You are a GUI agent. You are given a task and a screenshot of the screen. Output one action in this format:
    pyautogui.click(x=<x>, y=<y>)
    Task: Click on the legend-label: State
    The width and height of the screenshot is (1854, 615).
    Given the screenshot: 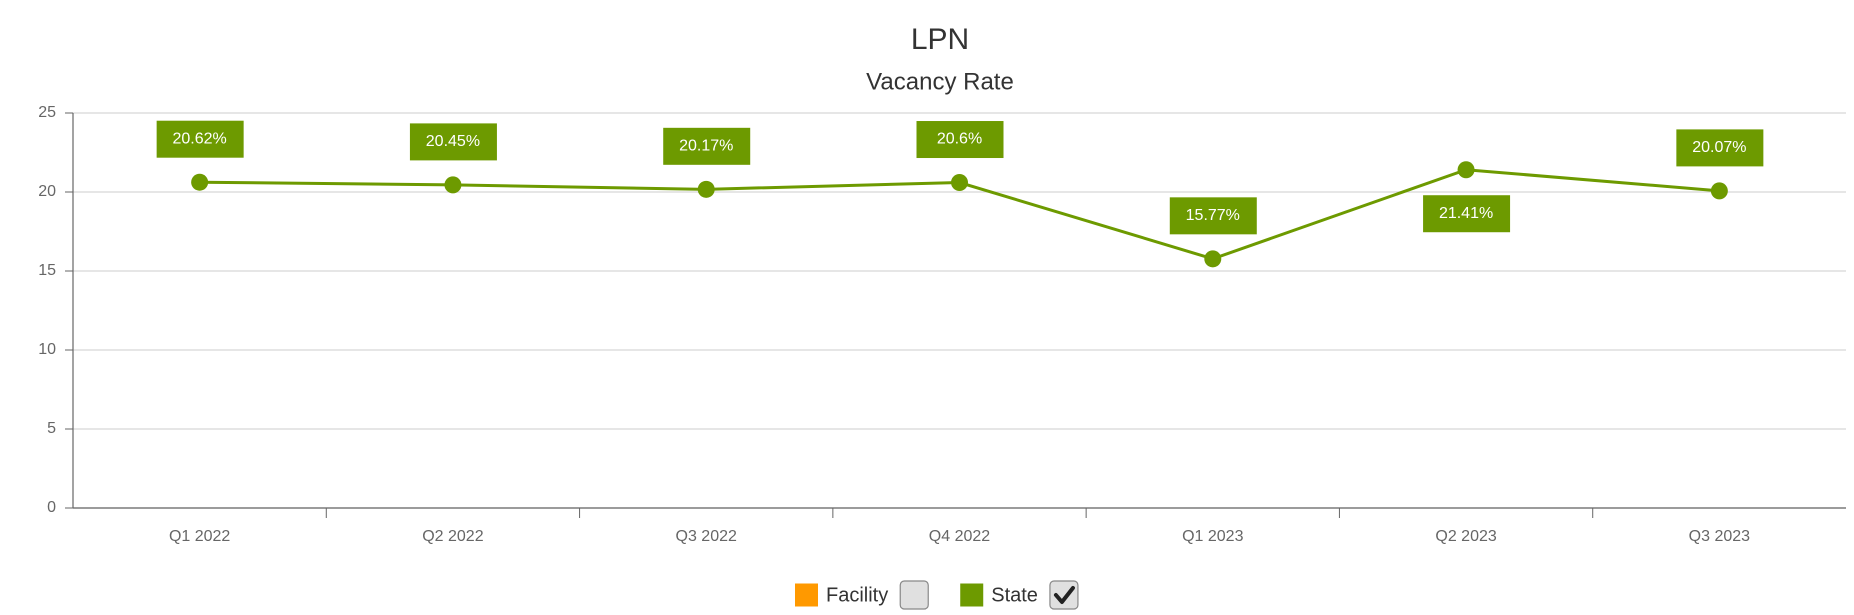 What is the action you would take?
    pyautogui.click(x=1014, y=595)
    